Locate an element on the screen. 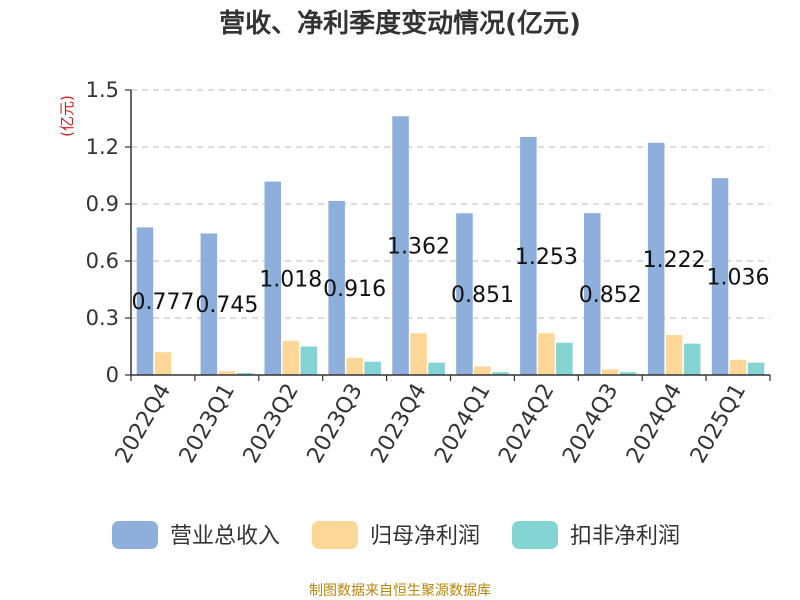  y-tick-label: 0.6 is located at coordinates (102, 261).